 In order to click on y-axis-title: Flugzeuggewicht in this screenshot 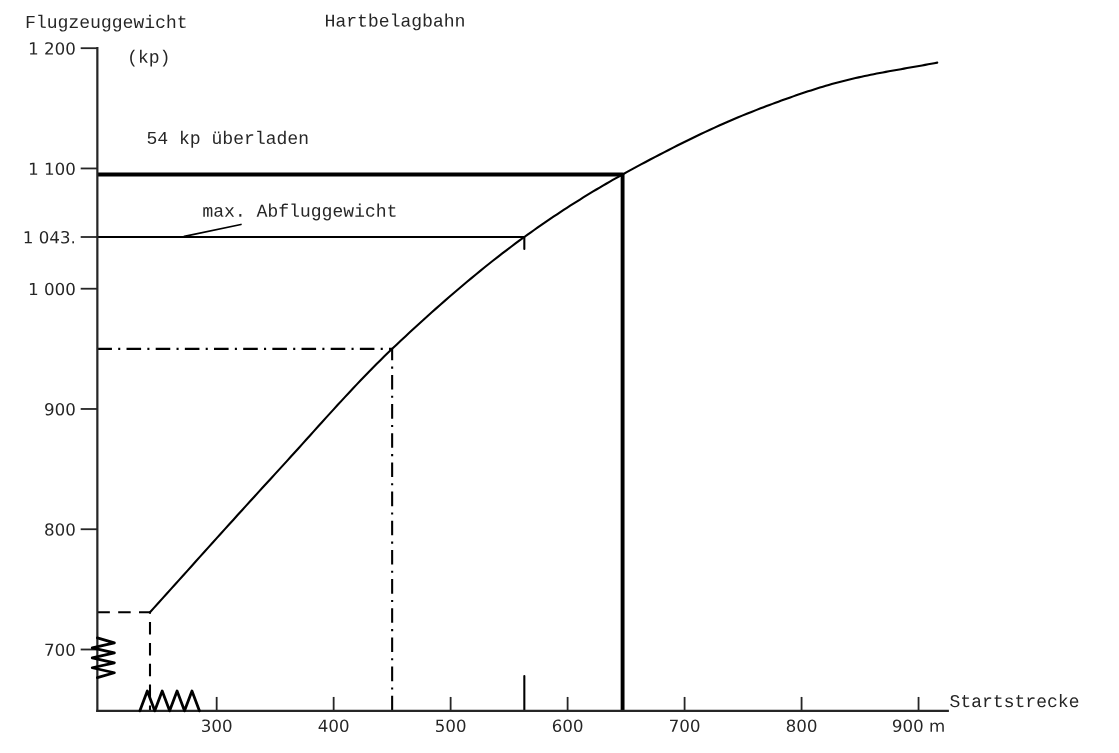, I will do `click(106, 23)`.